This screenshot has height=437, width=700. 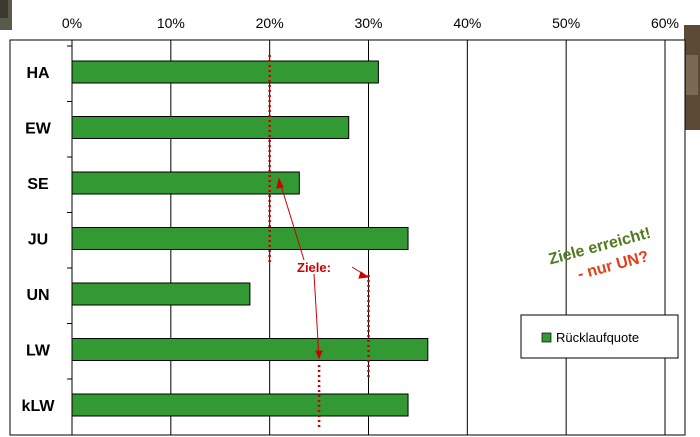 What do you see at coordinates (38, 129) in the screenshot?
I see `category-label: EW` at bounding box center [38, 129].